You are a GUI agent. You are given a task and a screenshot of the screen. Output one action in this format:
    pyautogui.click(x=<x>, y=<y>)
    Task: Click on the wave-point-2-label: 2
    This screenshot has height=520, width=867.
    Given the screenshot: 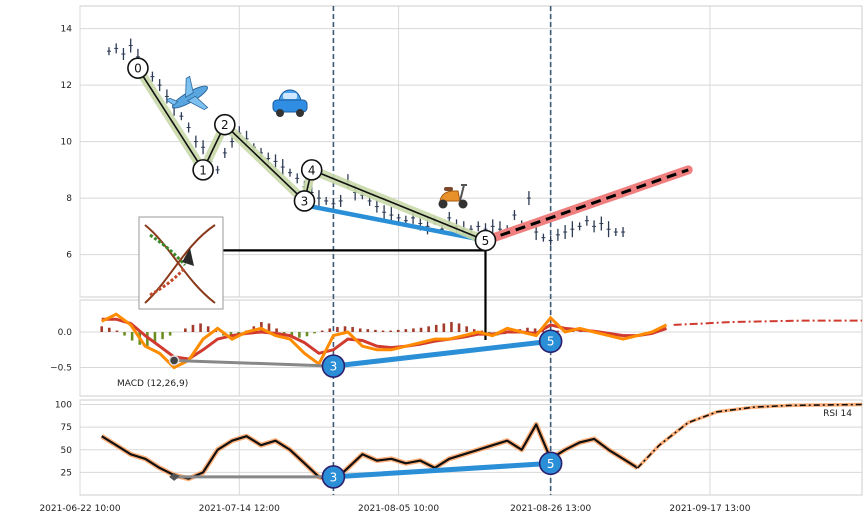 What is the action you would take?
    pyautogui.click(x=225, y=125)
    